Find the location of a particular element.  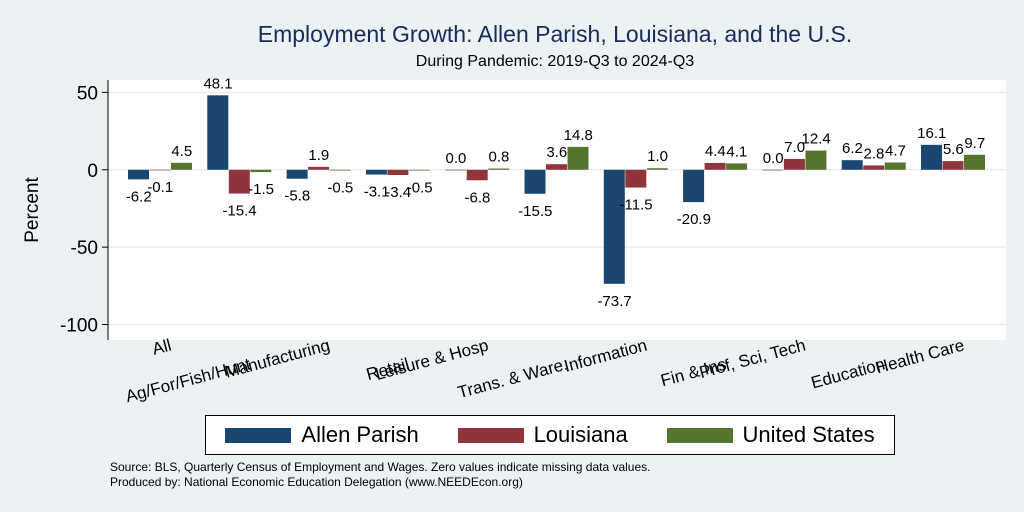

legend-swatch-united-states is located at coordinates (699, 435).